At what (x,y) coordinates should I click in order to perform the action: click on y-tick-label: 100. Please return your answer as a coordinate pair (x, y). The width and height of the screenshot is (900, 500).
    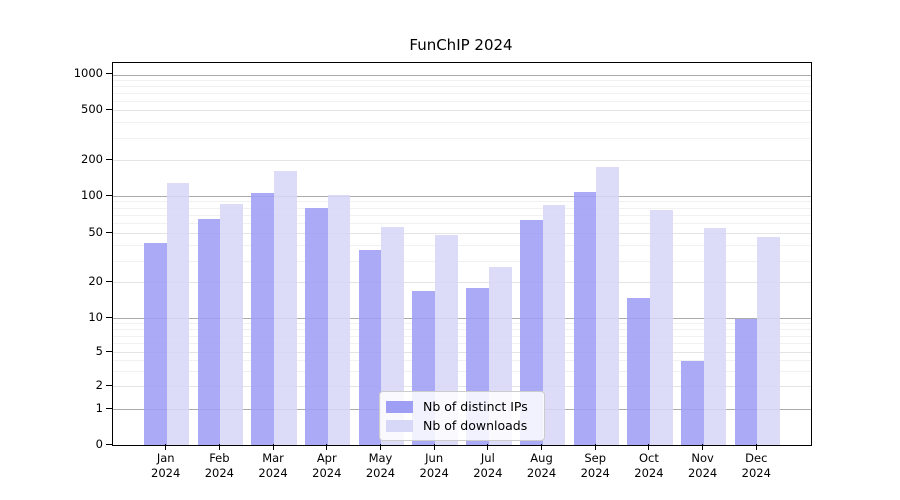
    Looking at the image, I should click on (92, 194).